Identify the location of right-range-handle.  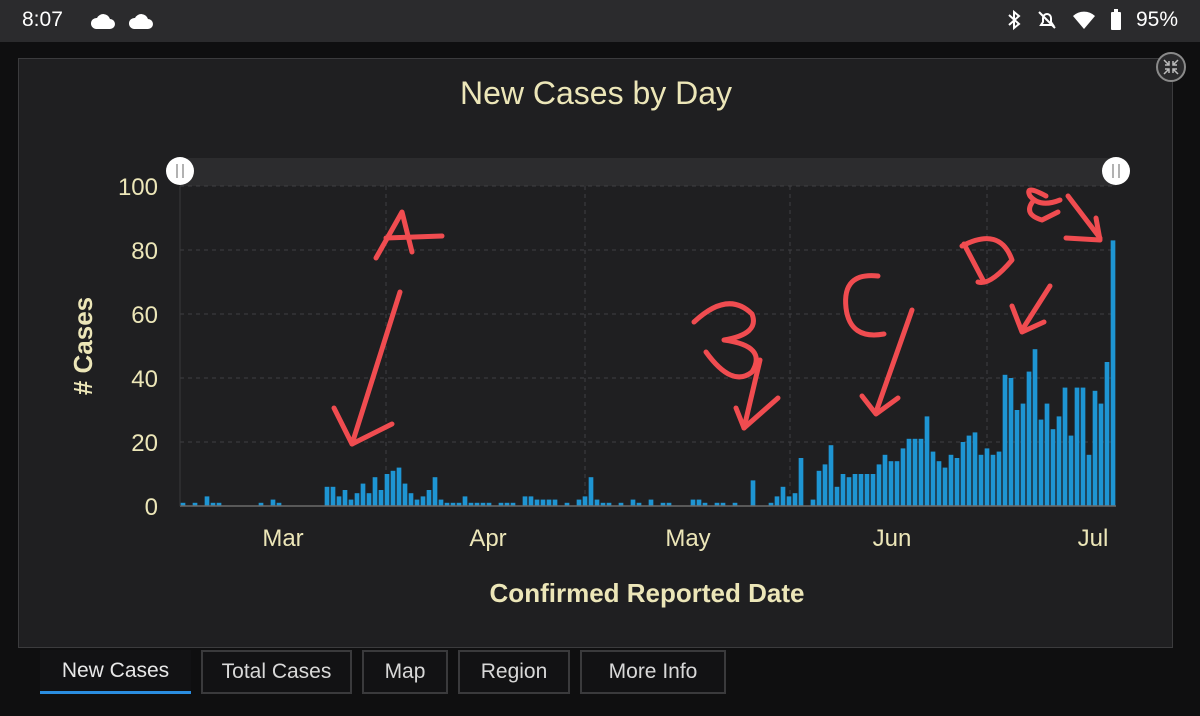
(1116, 171).